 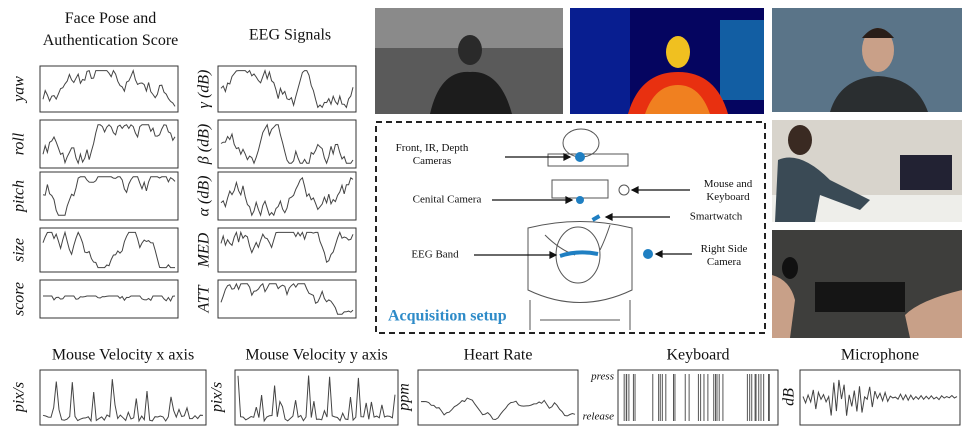 What do you see at coordinates (435, 255) in the screenshot?
I see `setup-label: EEG Band` at bounding box center [435, 255].